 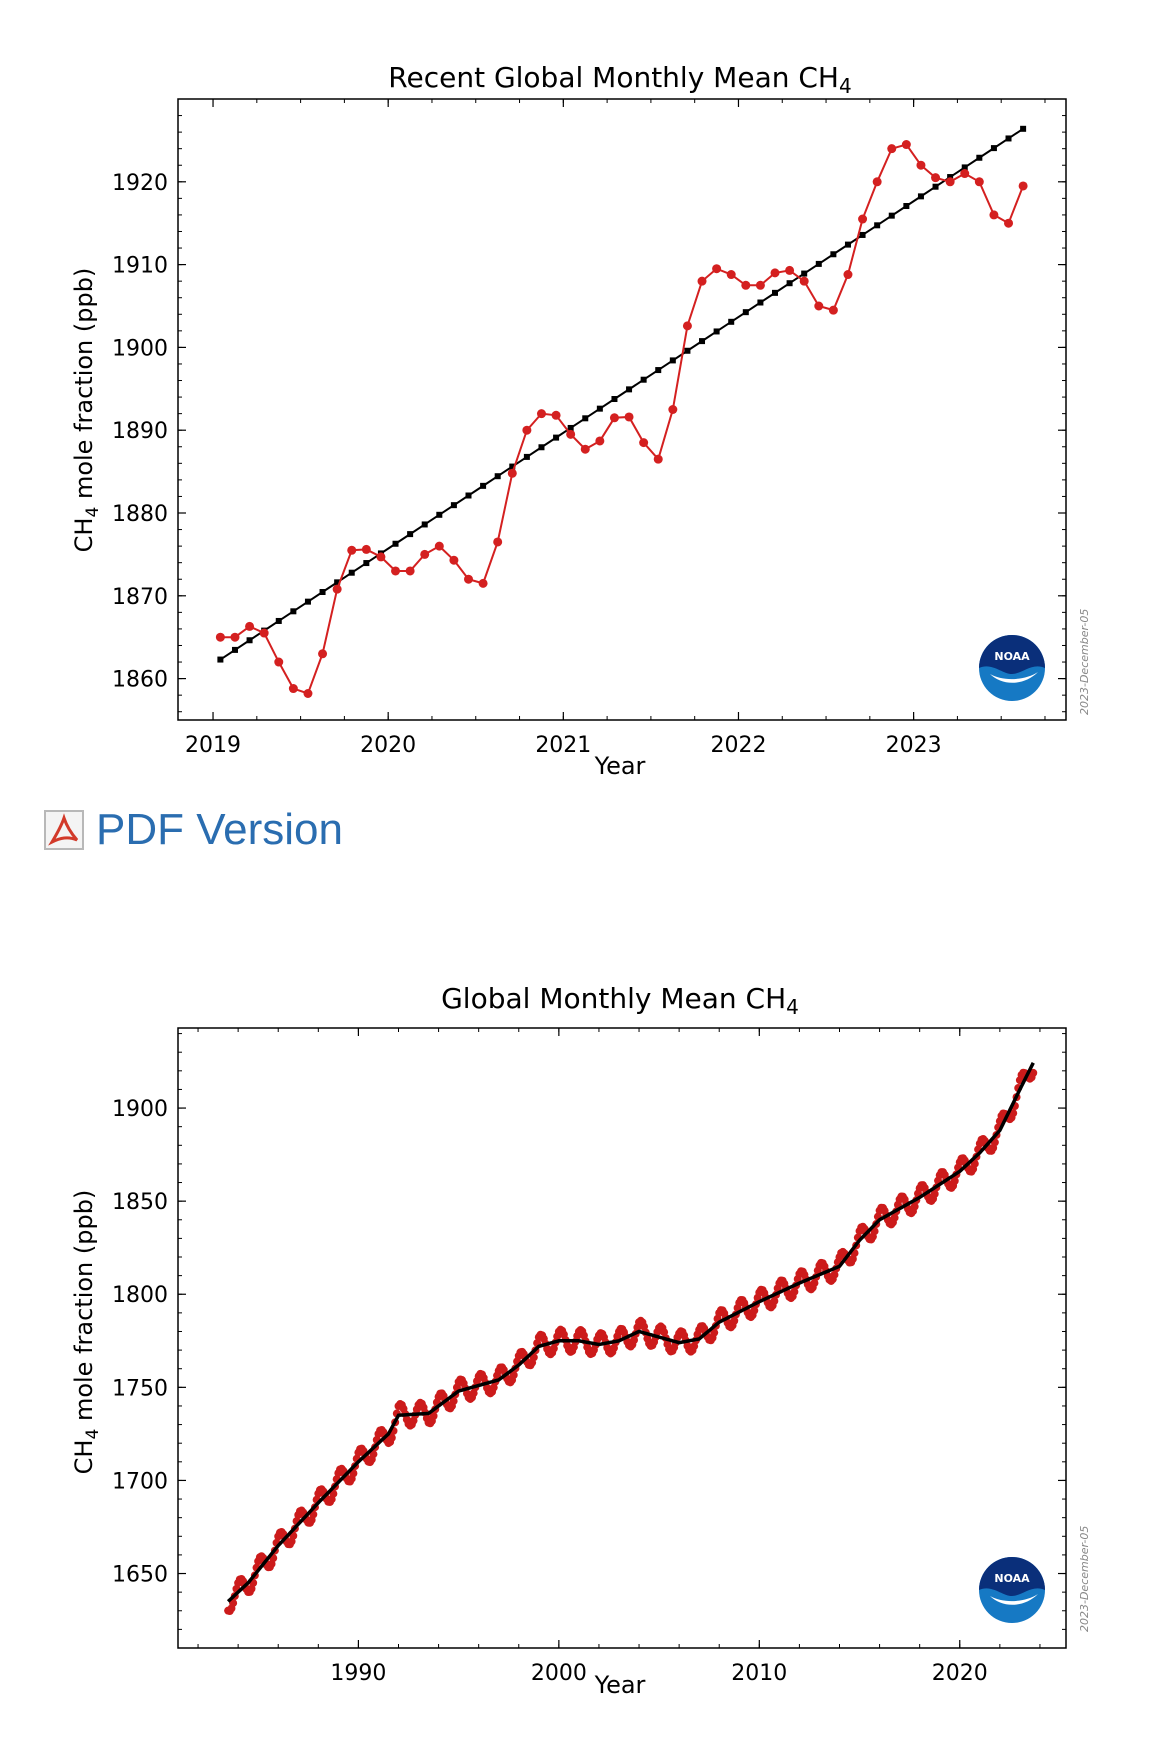 What do you see at coordinates (792, 1007) in the screenshot?
I see `chart2-title-sub: 4` at bounding box center [792, 1007].